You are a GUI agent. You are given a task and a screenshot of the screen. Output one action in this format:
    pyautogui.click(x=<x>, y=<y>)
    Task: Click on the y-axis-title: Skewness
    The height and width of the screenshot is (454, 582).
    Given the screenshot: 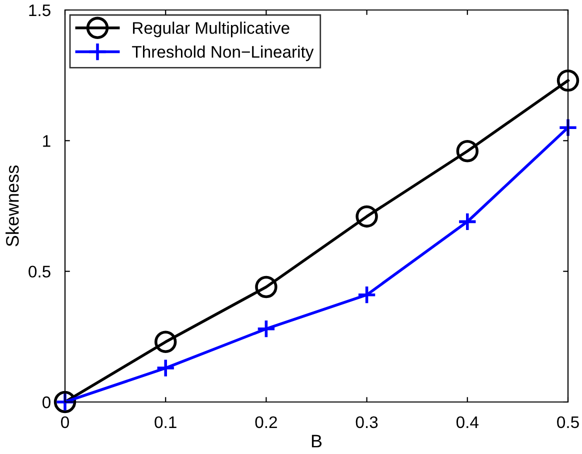 What is the action you would take?
    pyautogui.click(x=12, y=206)
    